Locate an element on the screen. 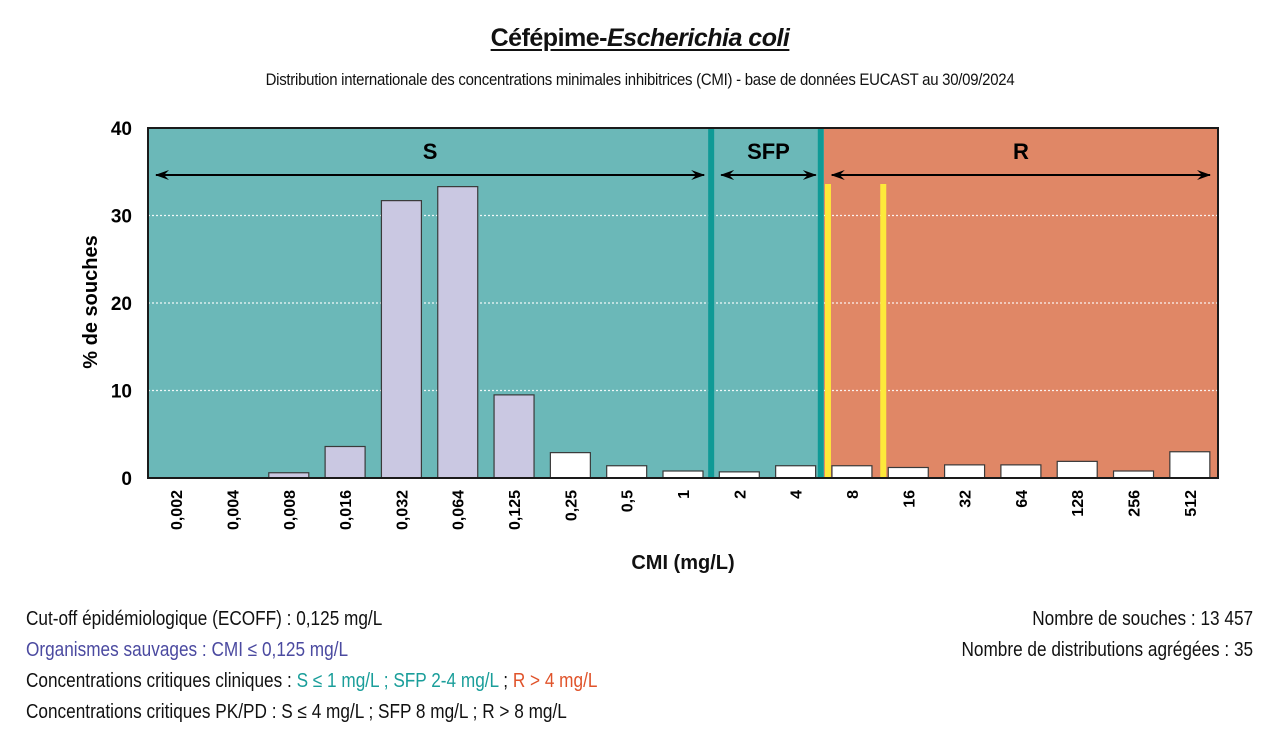  x-tick-label: 0,5 is located at coordinates (628, 501).